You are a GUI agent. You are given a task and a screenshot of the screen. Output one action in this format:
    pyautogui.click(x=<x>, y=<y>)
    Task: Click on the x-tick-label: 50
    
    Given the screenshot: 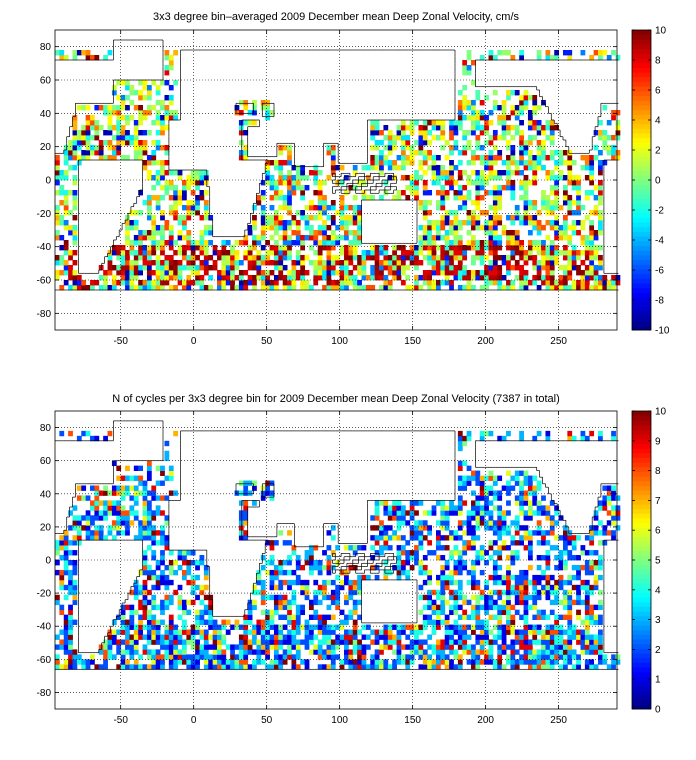 What is the action you would take?
    pyautogui.click(x=267, y=341)
    